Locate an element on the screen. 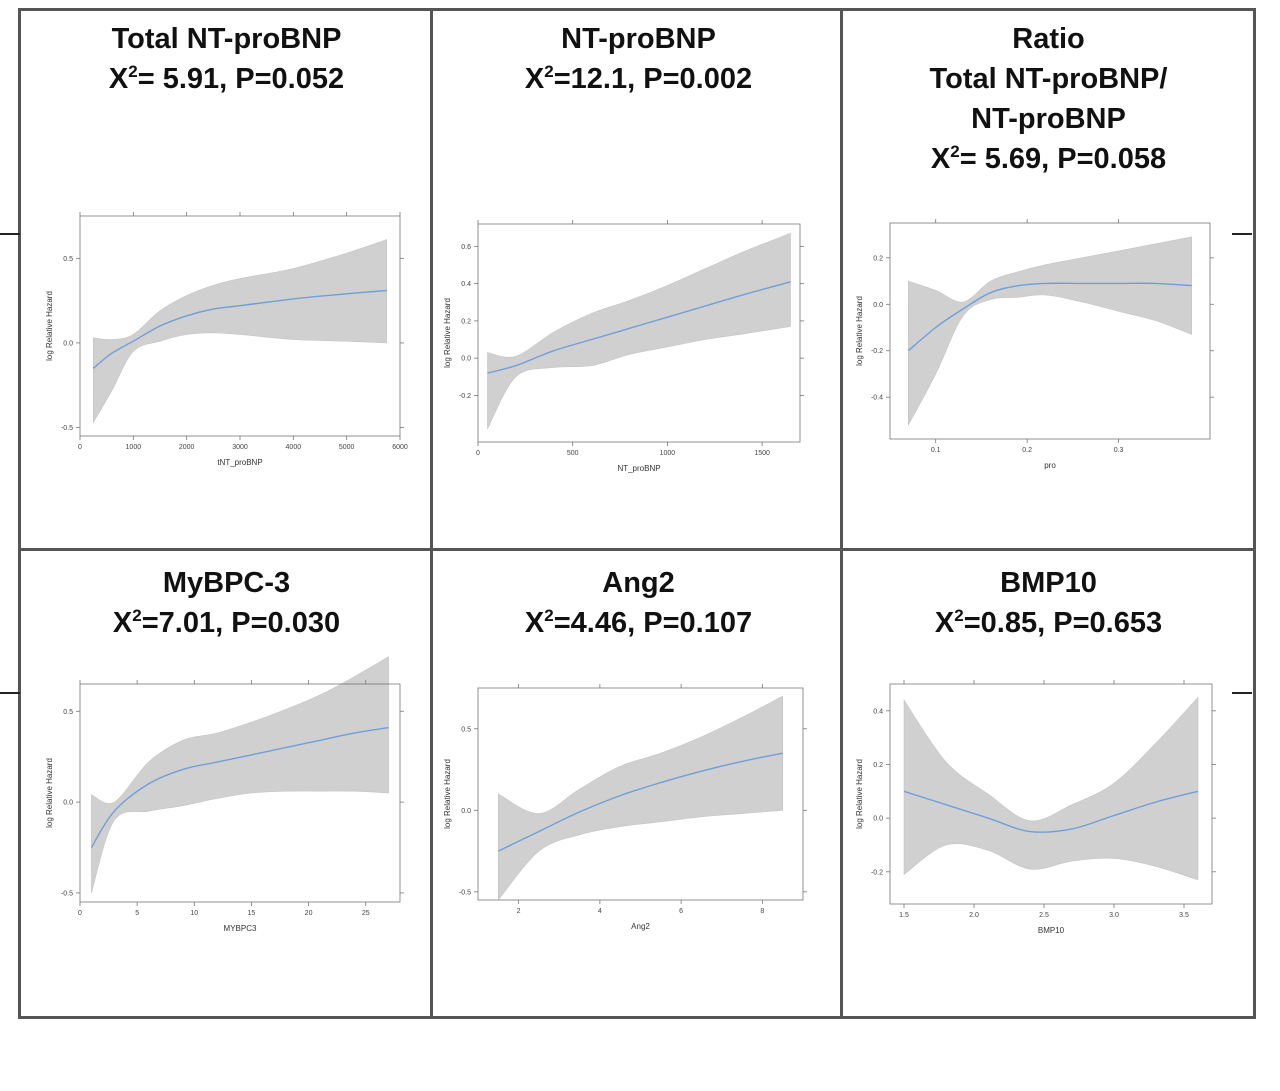 This screenshot has height=1091, width=1280. y-tick-label: -0.4 is located at coordinates (877, 398).